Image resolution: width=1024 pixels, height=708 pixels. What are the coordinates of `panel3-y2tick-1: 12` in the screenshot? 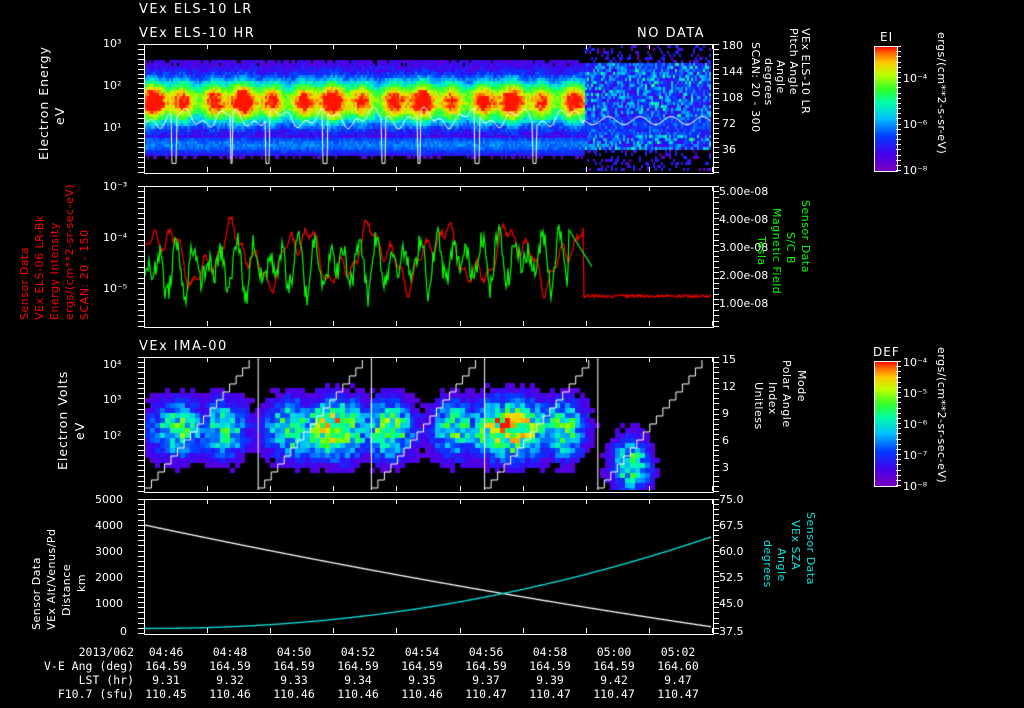 It's located at (729, 386).